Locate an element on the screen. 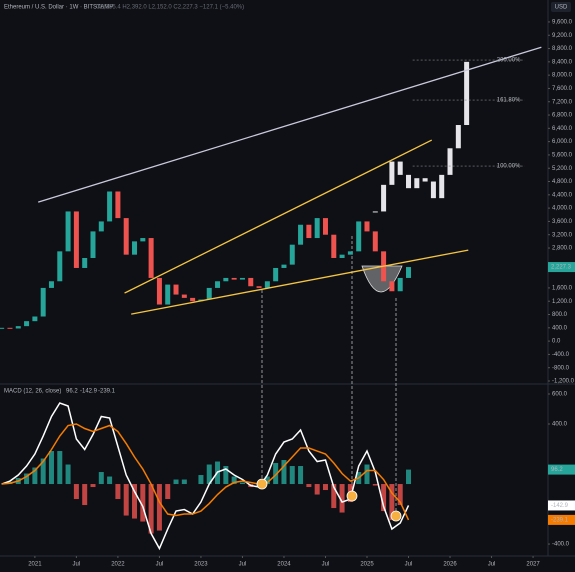 The image size is (575, 572). x-tick-label: 2022 is located at coordinates (118, 565).